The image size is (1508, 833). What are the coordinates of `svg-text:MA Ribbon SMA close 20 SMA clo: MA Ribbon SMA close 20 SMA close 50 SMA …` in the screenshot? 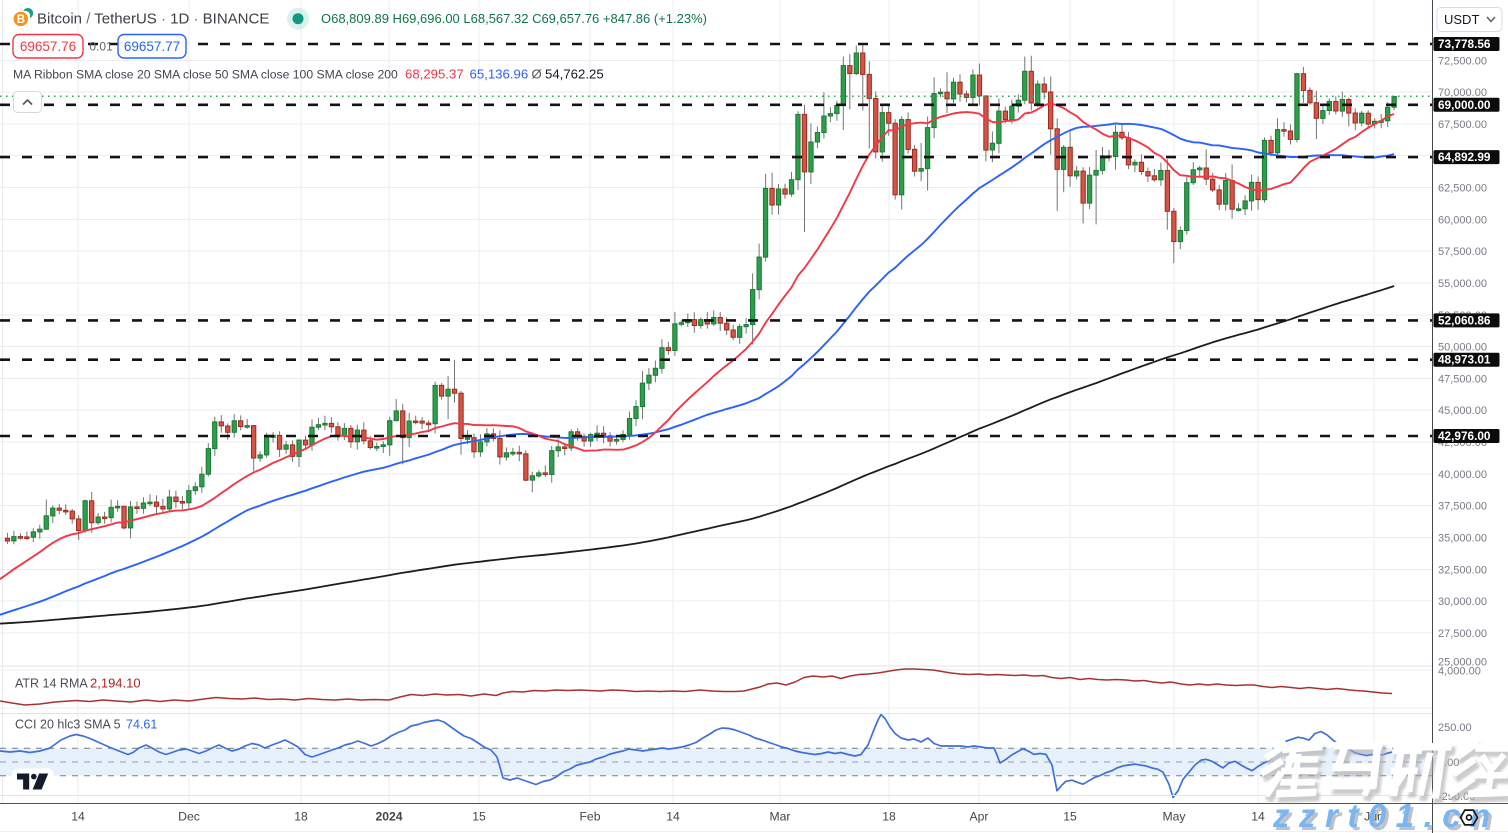 It's located at (205, 75).